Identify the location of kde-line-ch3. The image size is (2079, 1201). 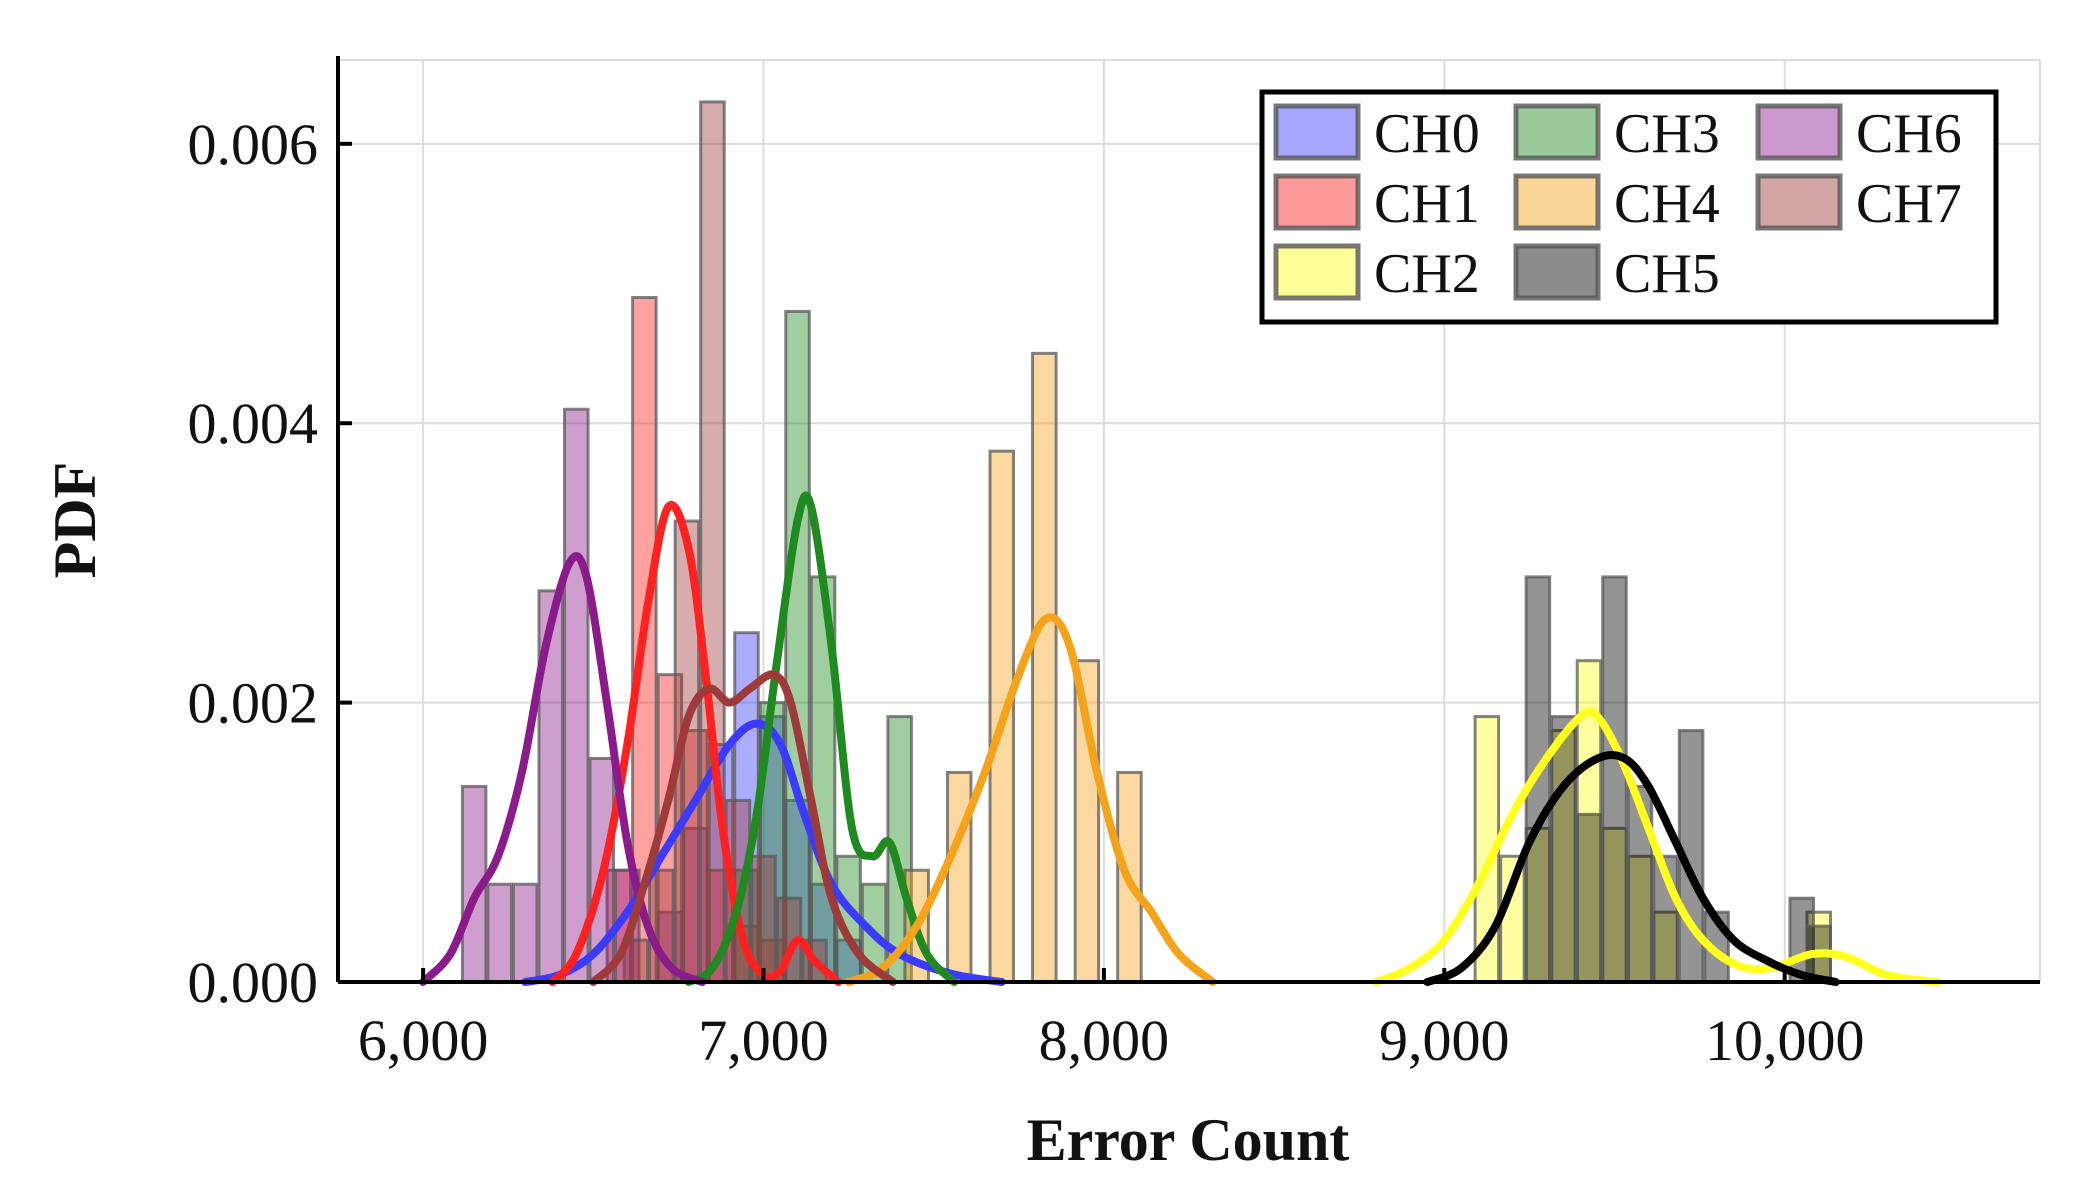
(821, 738).